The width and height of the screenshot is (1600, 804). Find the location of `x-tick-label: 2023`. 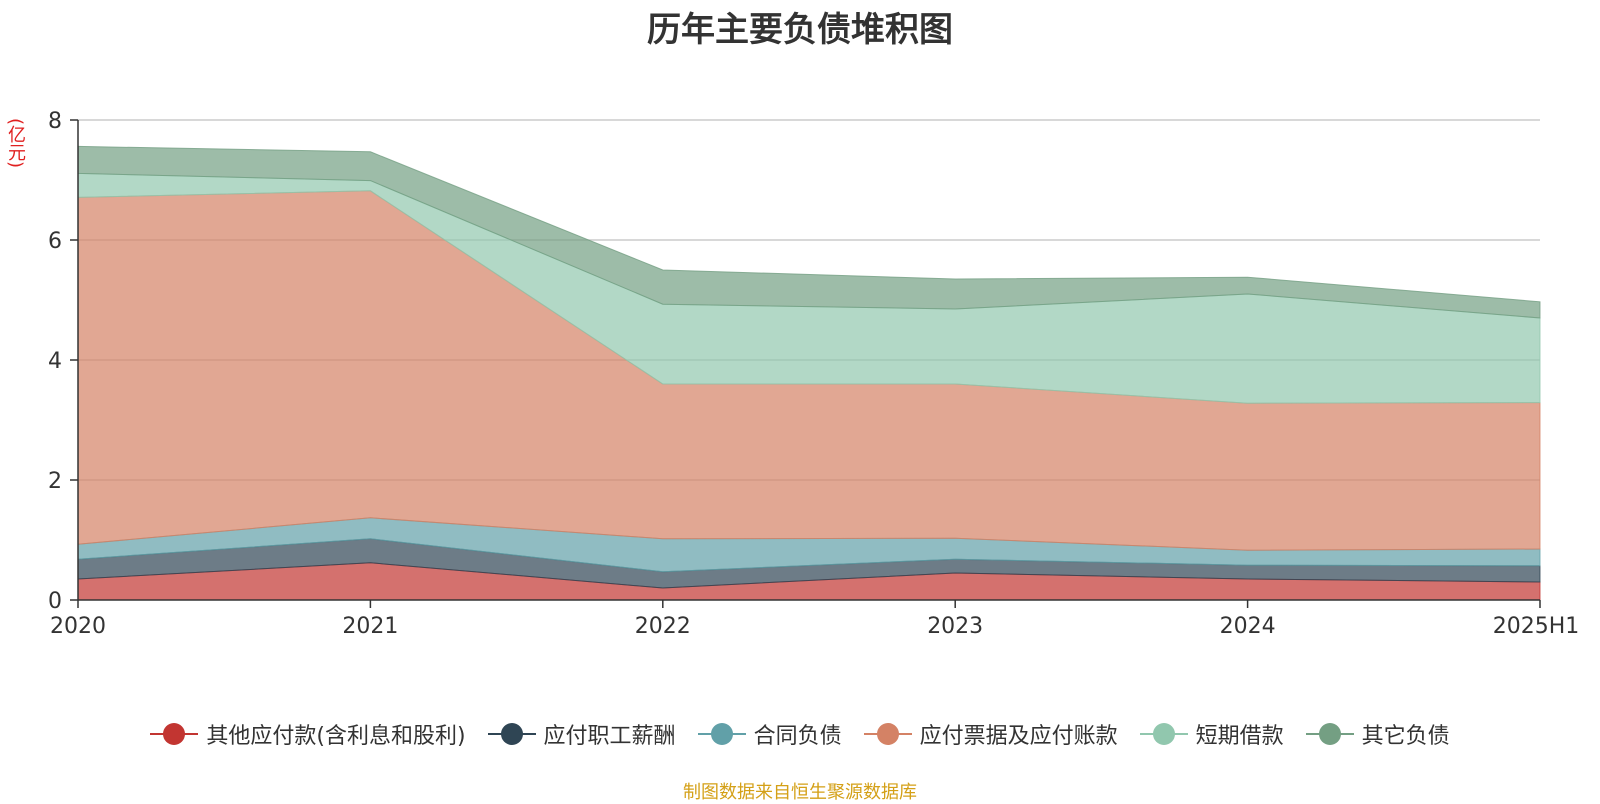

x-tick-label: 2023 is located at coordinates (955, 626).